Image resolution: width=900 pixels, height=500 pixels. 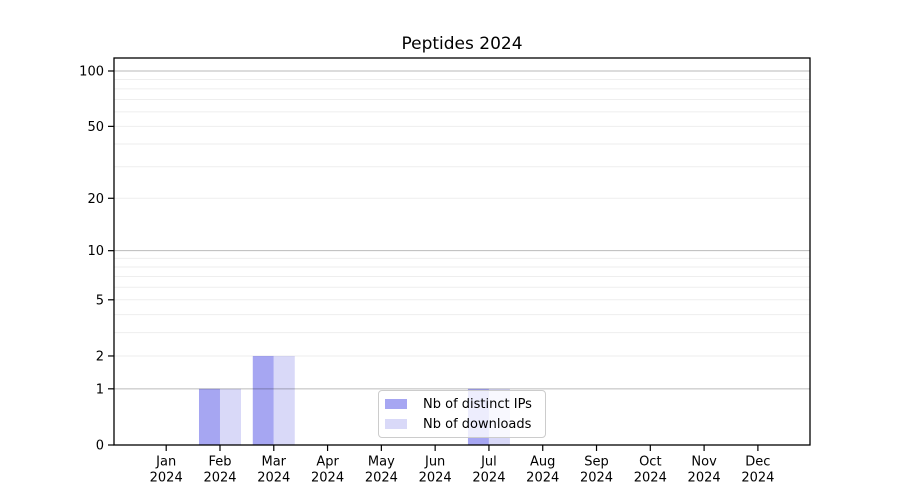 What do you see at coordinates (462, 44) in the screenshot?
I see `chart-title: Peptides 2024` at bounding box center [462, 44].